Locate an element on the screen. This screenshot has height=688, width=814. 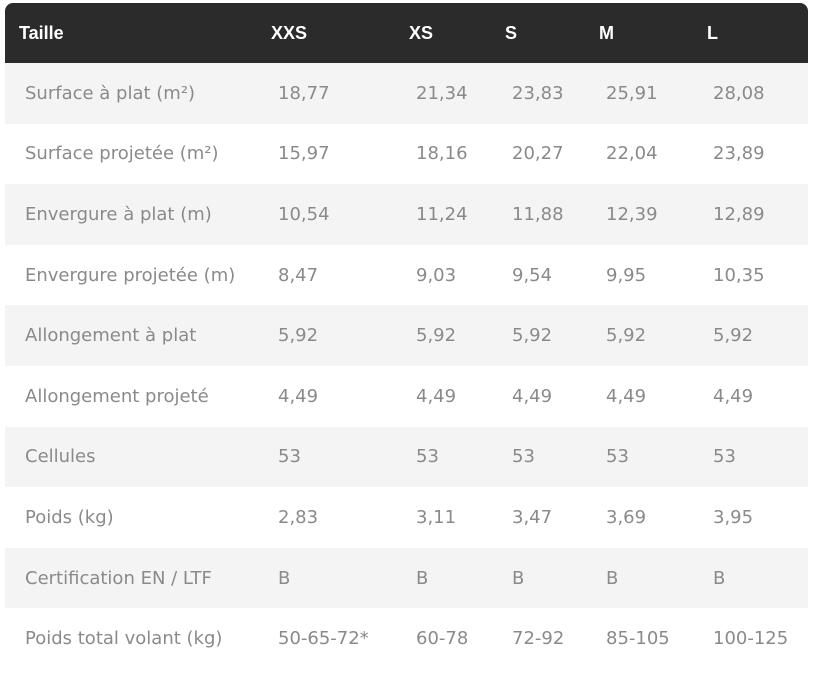
table-cell: 10,35 is located at coordinates (739, 275).